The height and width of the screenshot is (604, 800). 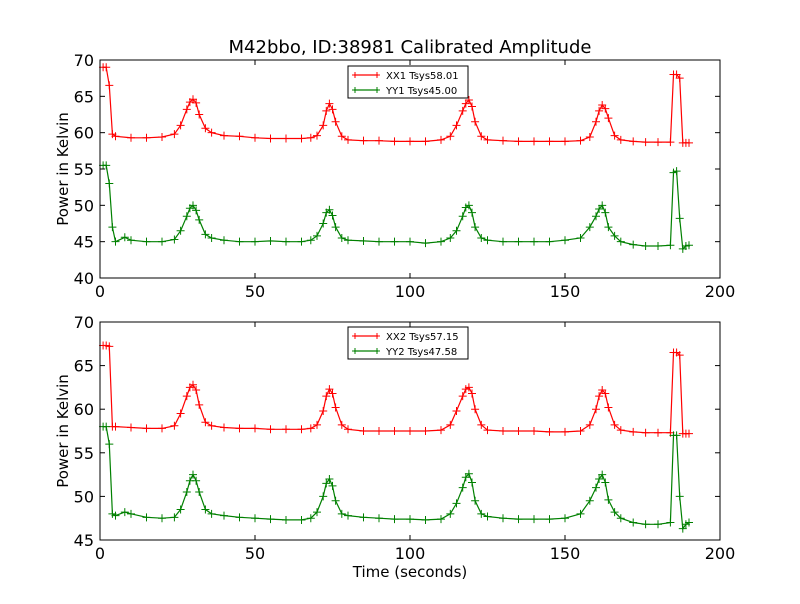 What do you see at coordinates (84, 278) in the screenshot?
I see `y-tick-label: 40` at bounding box center [84, 278].